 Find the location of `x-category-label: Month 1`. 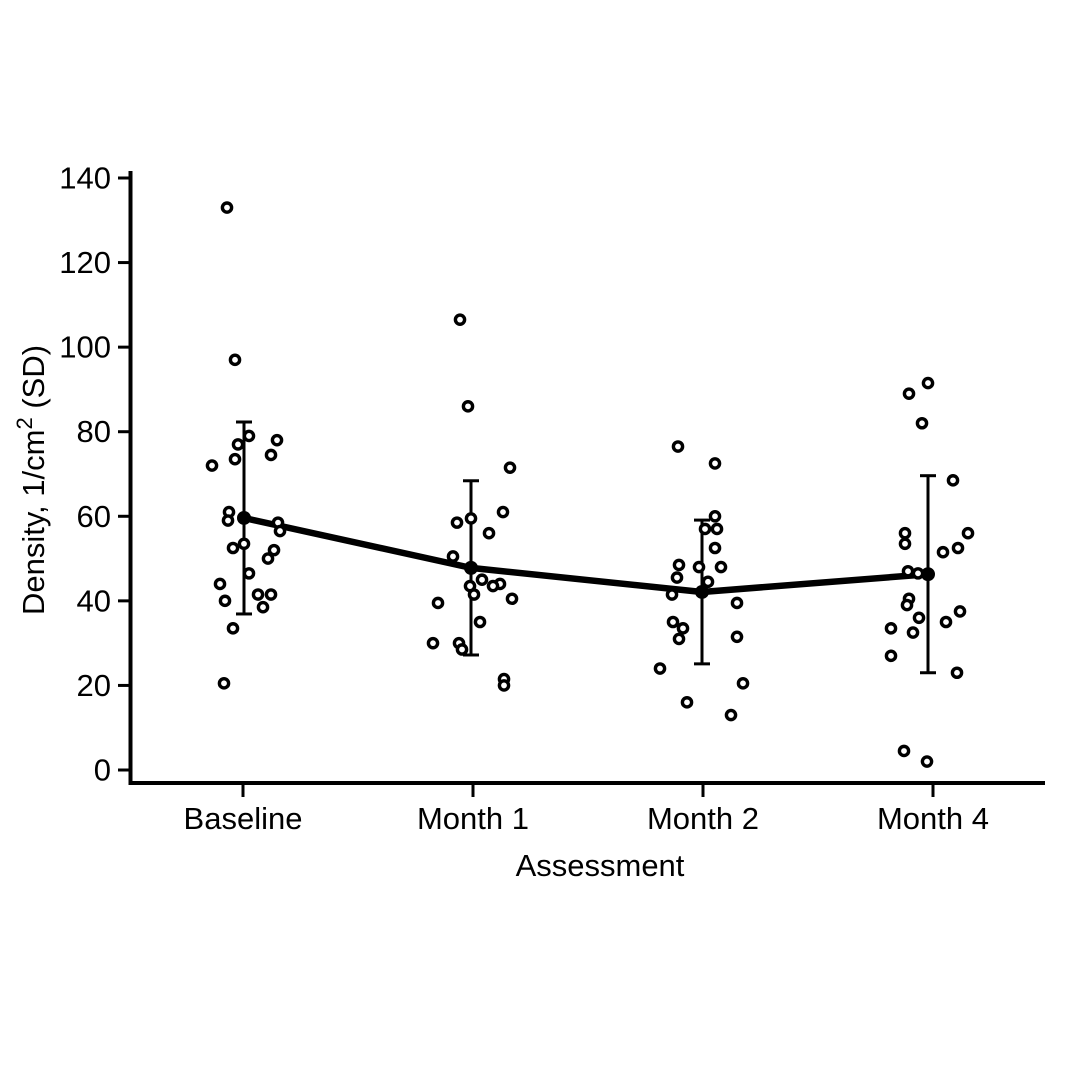

x-category-label: Month 1 is located at coordinates (473, 818).